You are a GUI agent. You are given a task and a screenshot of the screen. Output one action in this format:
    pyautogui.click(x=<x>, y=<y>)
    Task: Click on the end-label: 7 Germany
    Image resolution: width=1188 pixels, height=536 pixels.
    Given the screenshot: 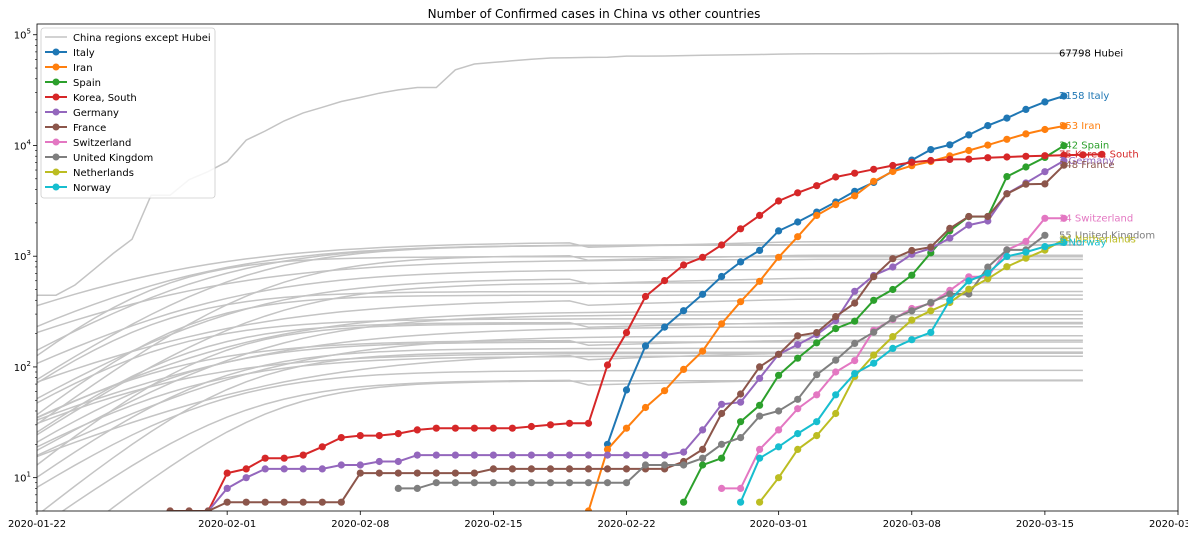 What is the action you would take?
    pyautogui.click(x=1087, y=161)
    